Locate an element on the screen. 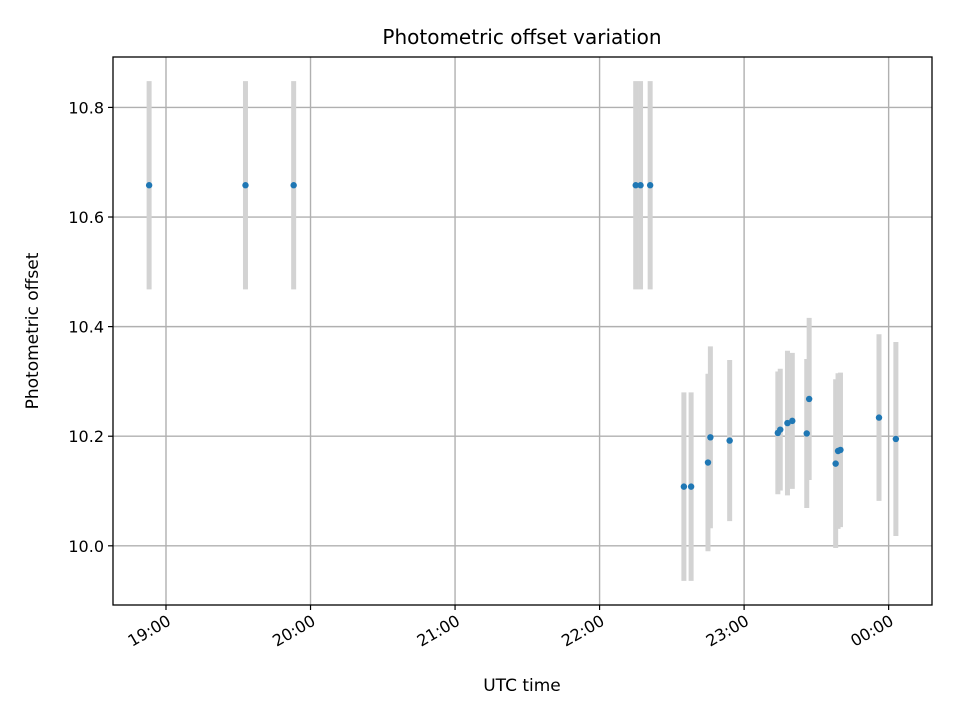  y-tick-label: 10.8 is located at coordinates (86, 107).